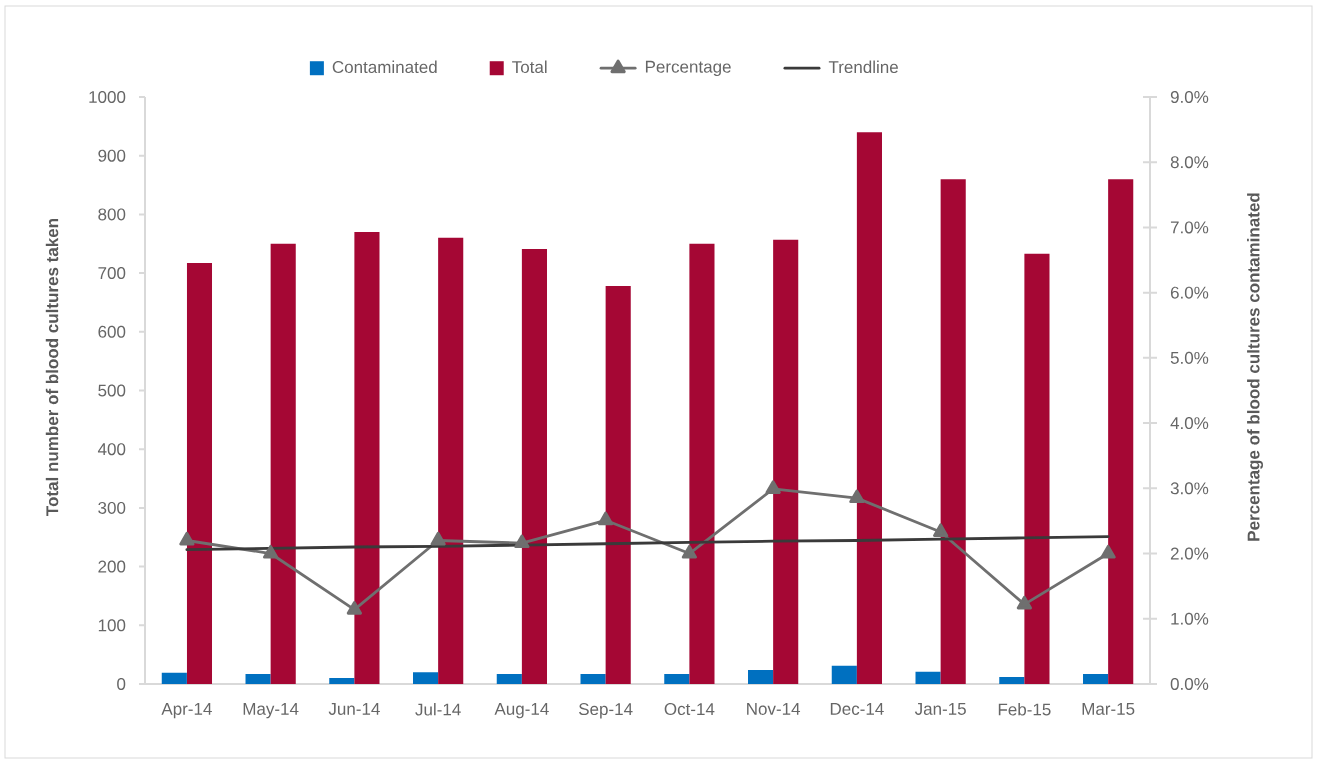 The height and width of the screenshot is (764, 1317). Describe the element at coordinates (521, 711) in the screenshot. I see `x-tick-label: Aug-14` at that location.